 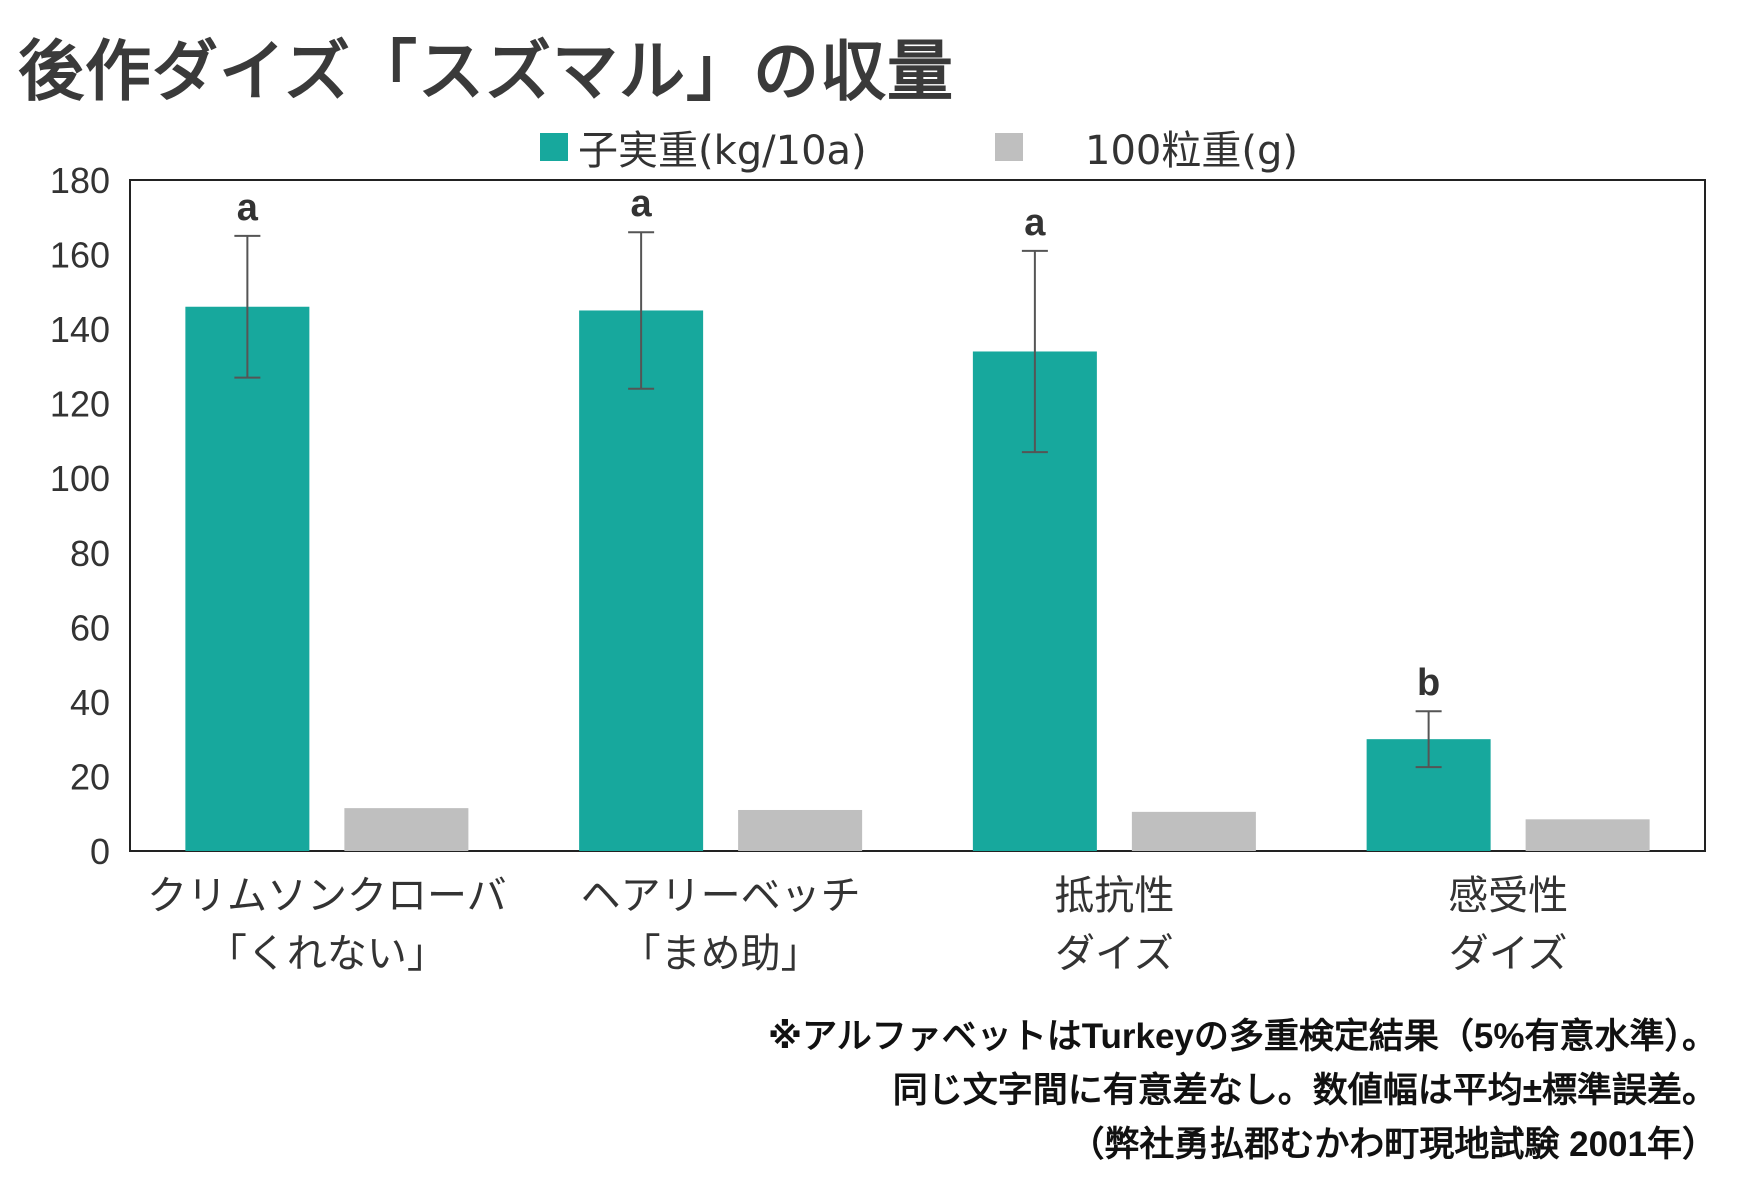 I want to click on chart-title: 後作ダイズ「スズマル」の収量, so click(x=486, y=71).